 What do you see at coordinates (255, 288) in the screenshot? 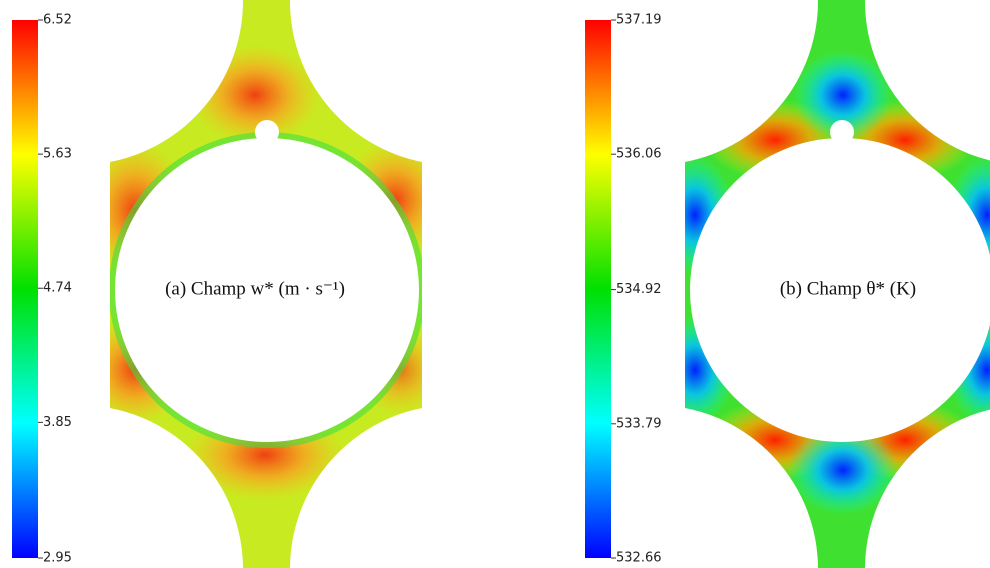
I see `caption: (a) Champ w* (m · s⁻¹)` at bounding box center [255, 288].